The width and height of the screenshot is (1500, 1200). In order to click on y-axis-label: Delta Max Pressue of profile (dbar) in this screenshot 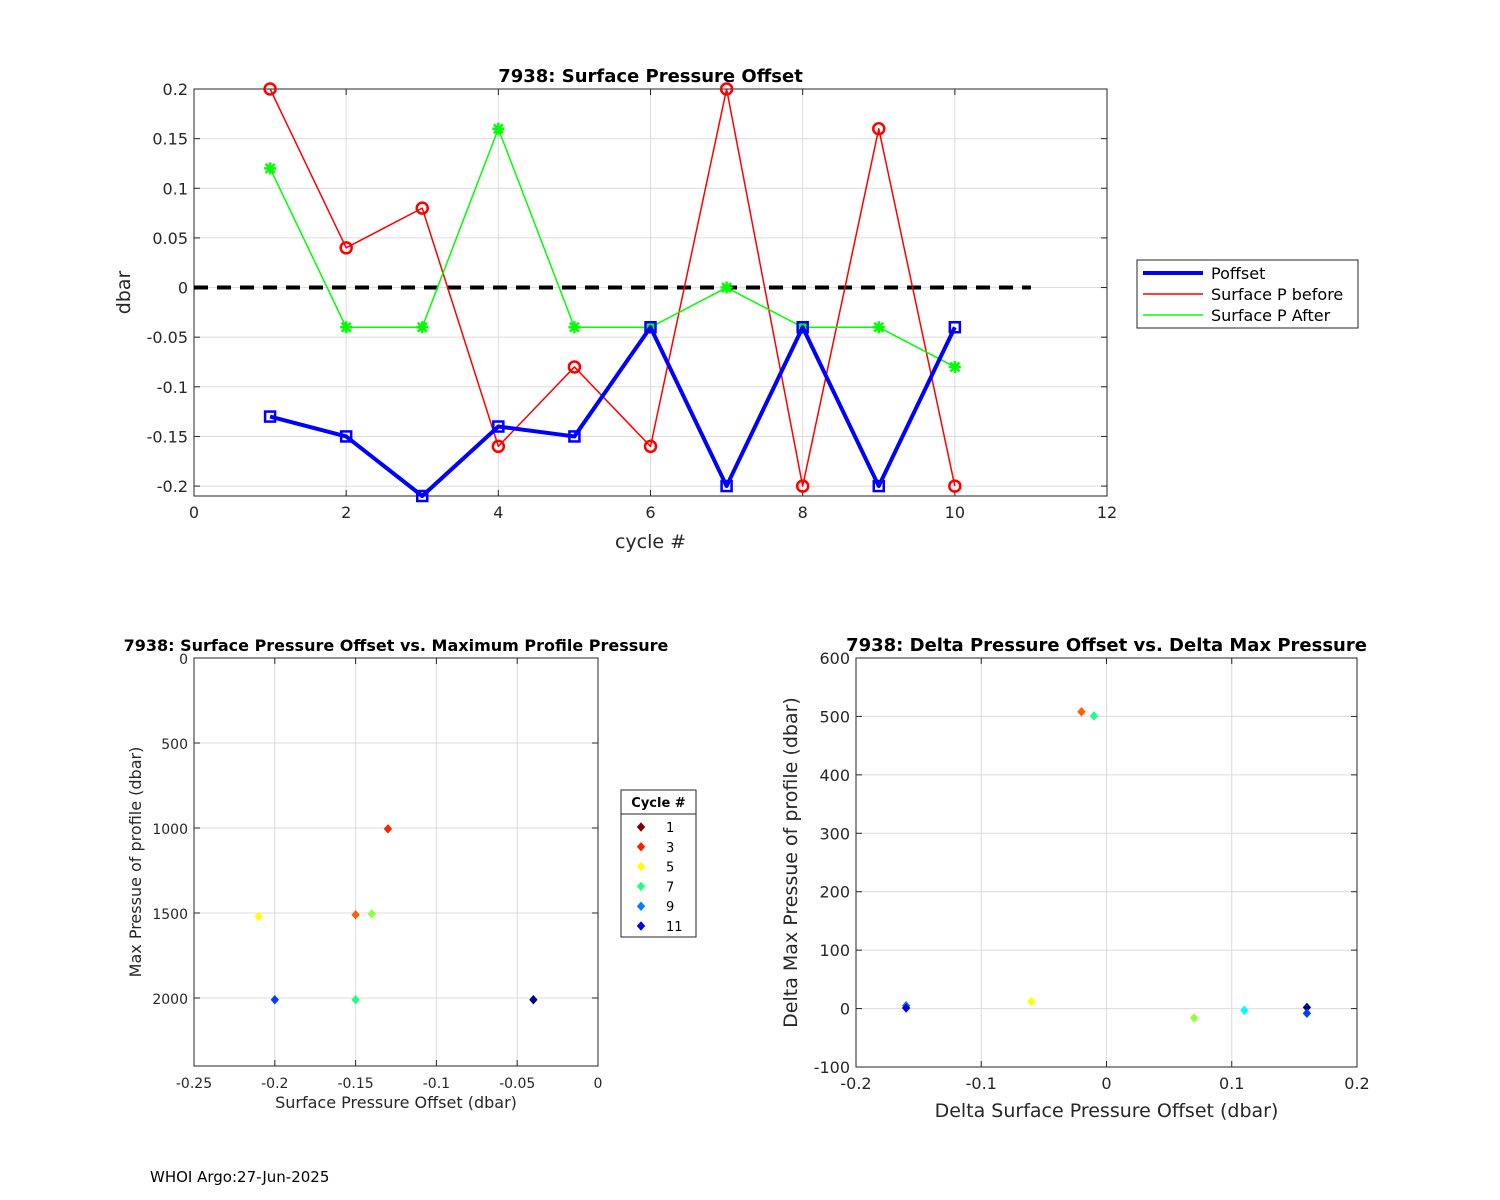, I will do `click(791, 862)`.